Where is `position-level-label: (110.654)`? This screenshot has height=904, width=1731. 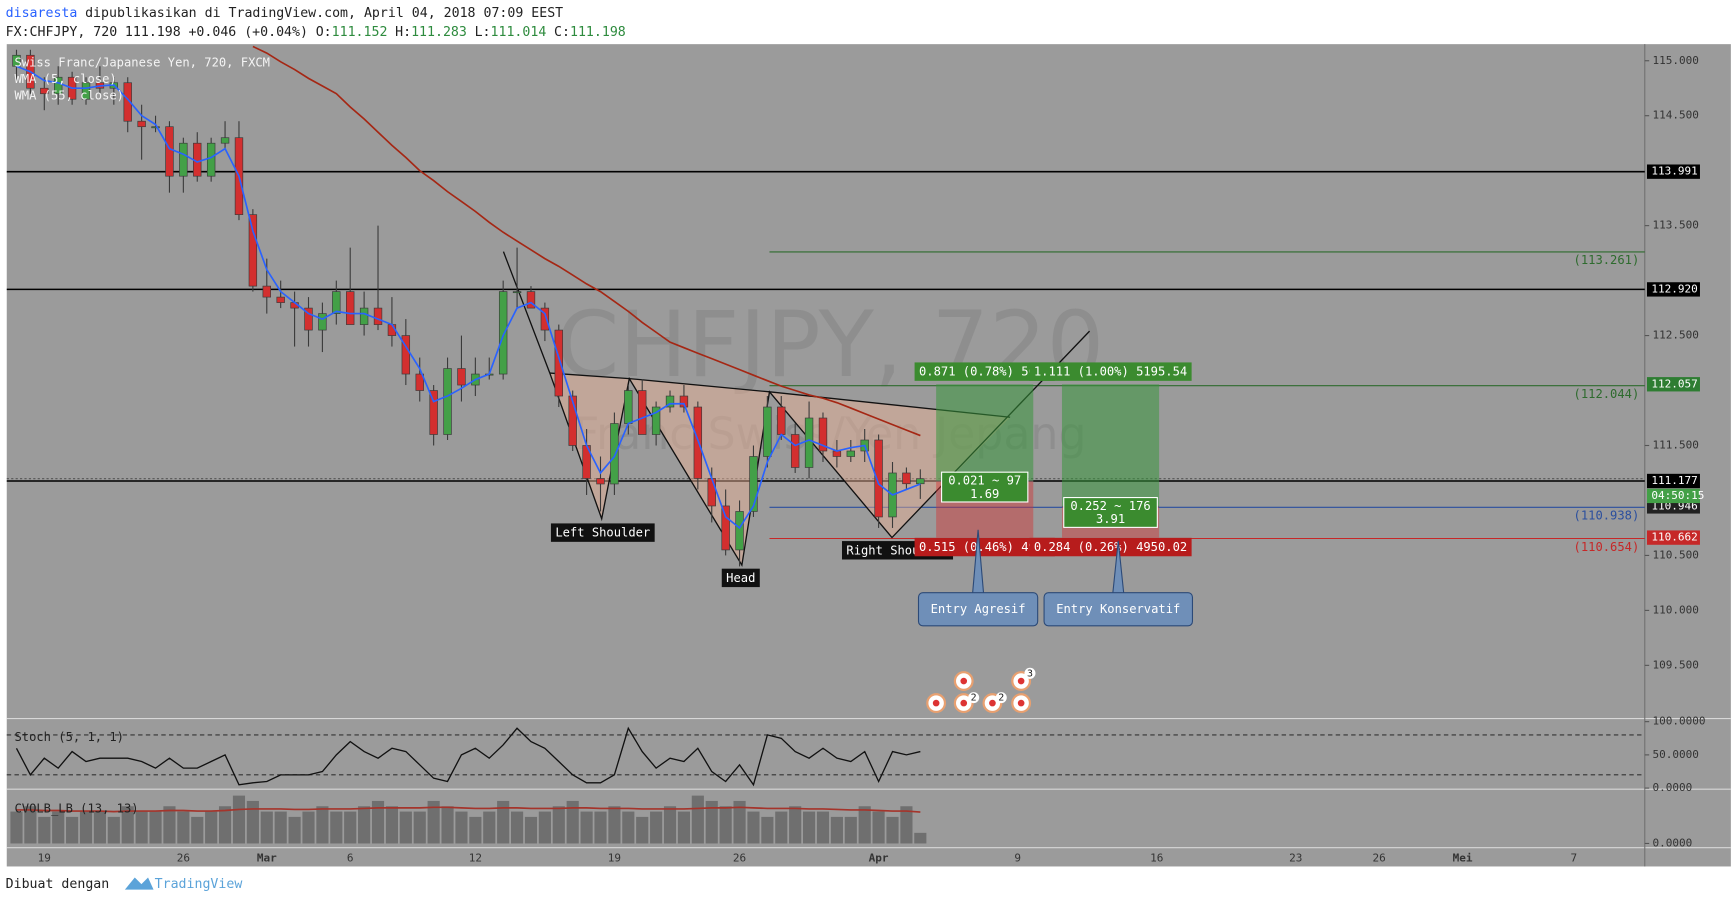
position-level-label: (110.654) is located at coordinates (1607, 547).